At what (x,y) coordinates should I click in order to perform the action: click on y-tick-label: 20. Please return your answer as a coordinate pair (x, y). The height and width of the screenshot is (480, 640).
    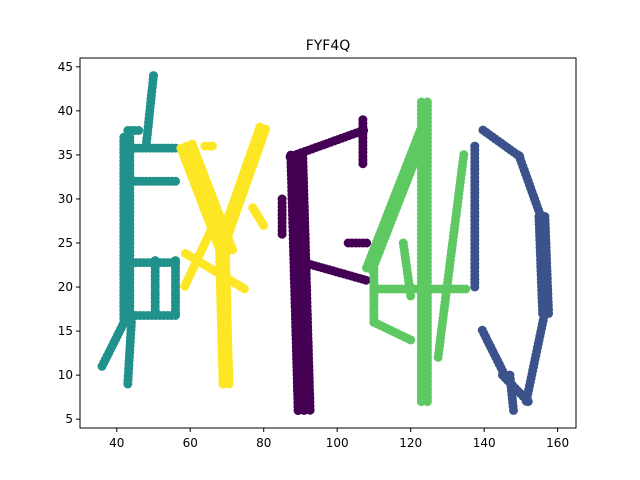
    Looking at the image, I should click on (65, 287).